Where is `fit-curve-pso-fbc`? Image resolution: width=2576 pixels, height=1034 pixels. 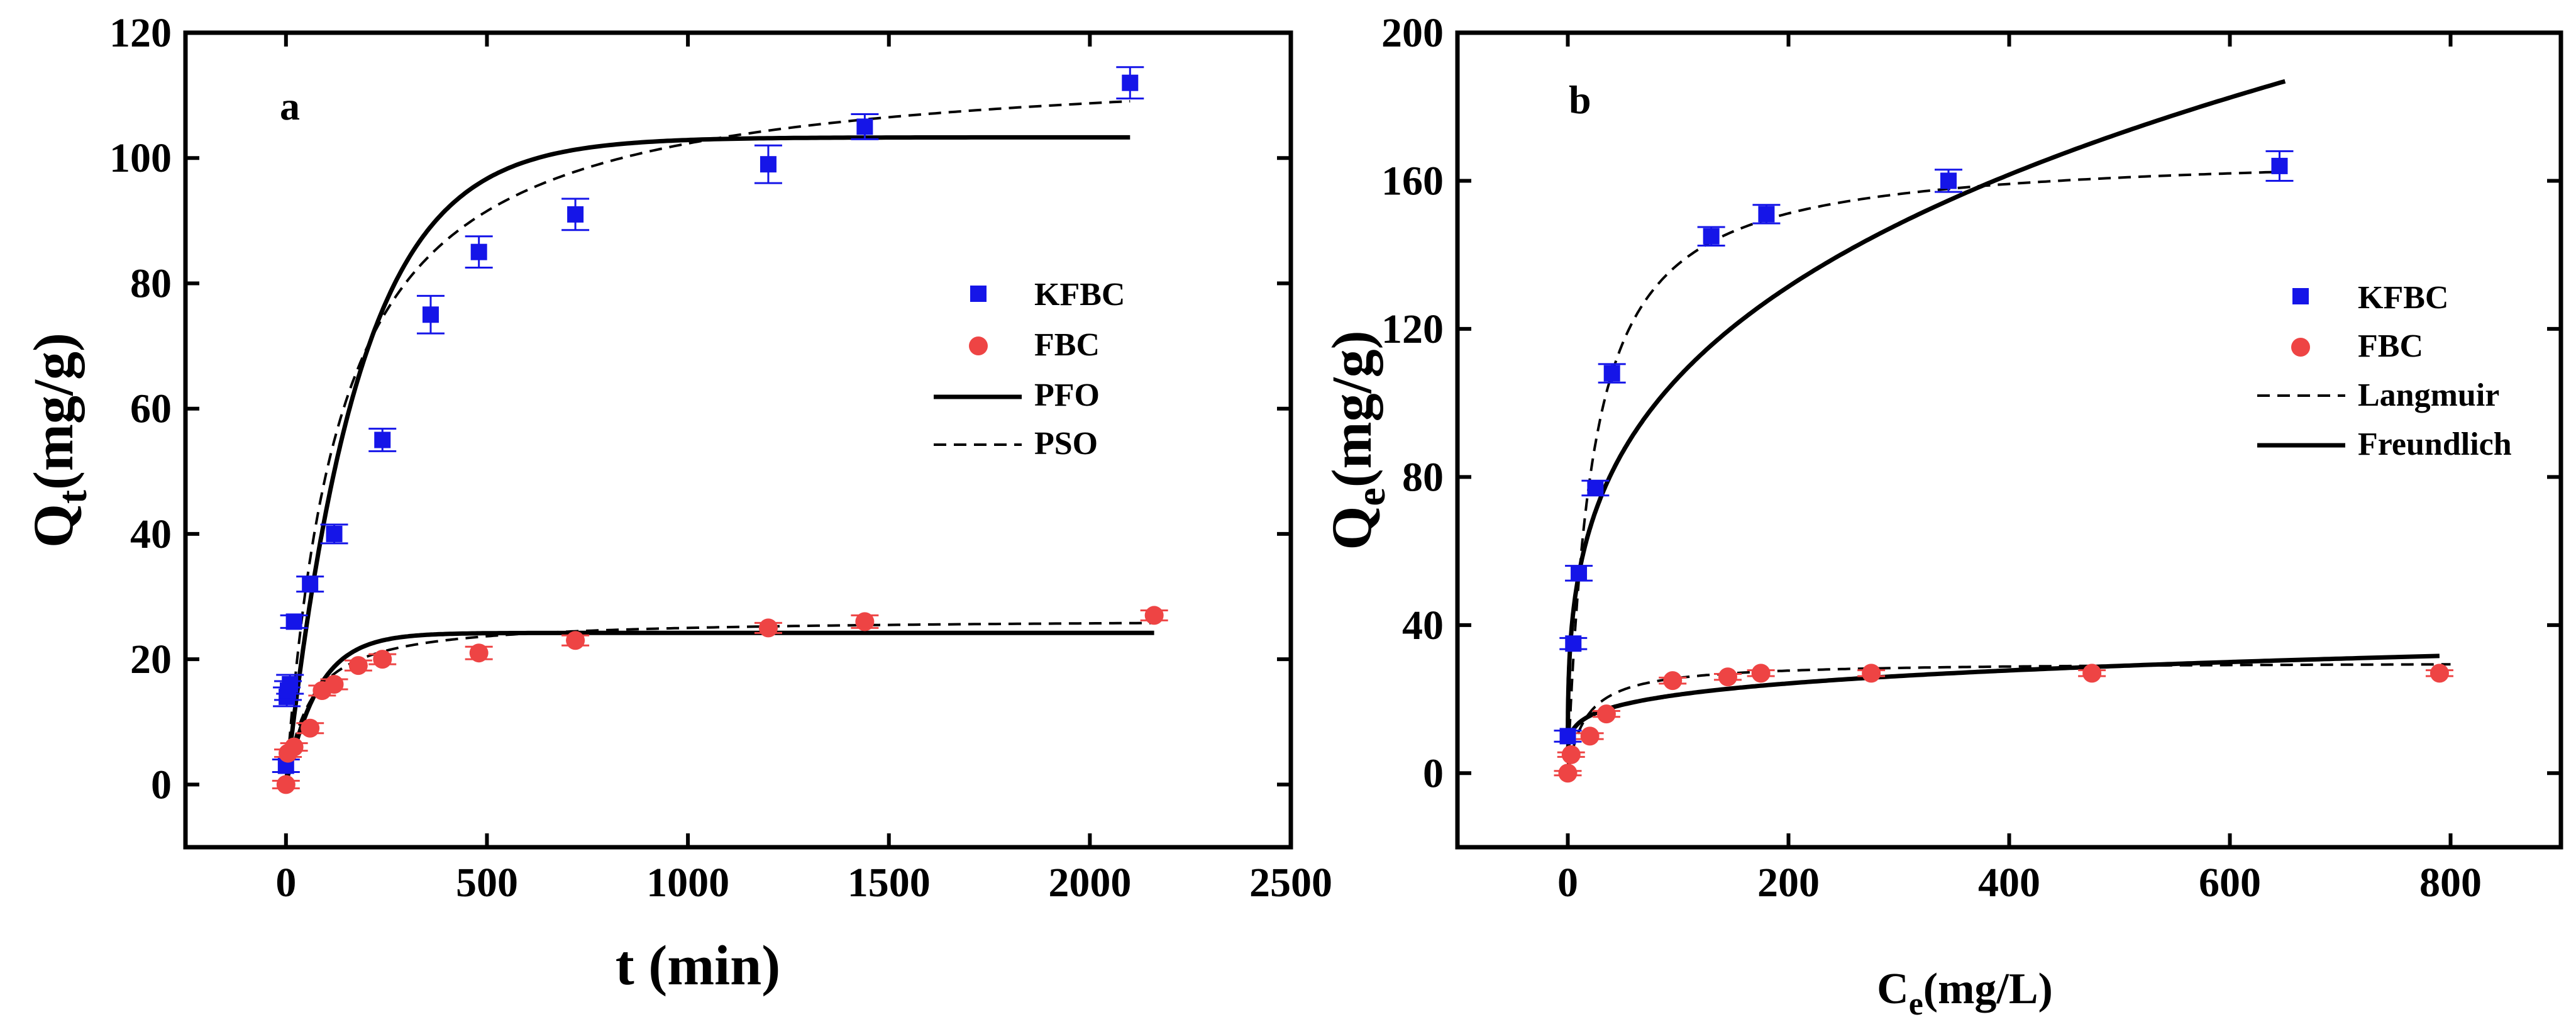
fit-curve-pso-fbc is located at coordinates (719, 703).